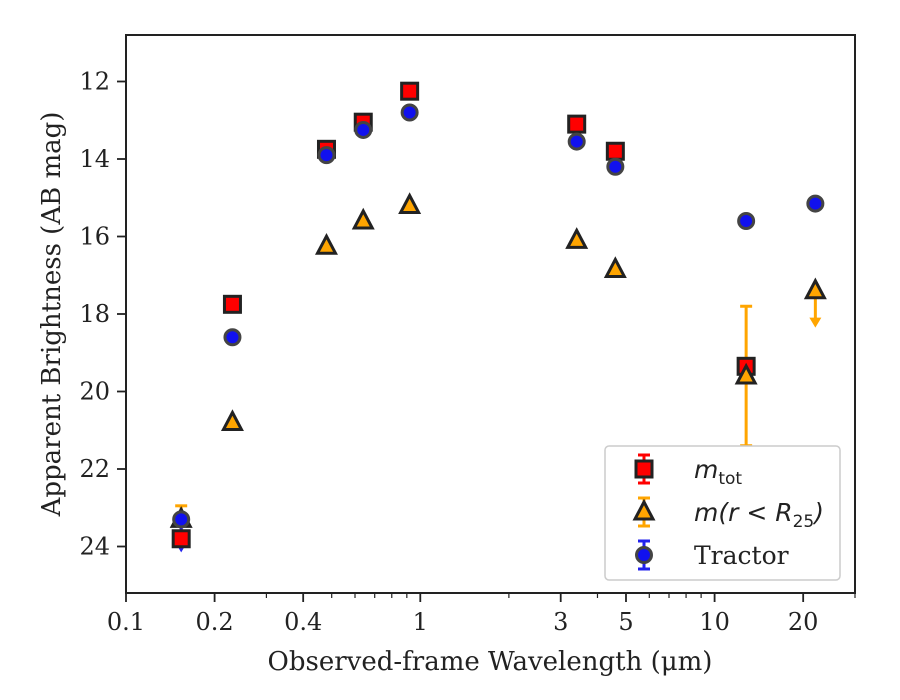  I want to click on x-tick-label: 0.1, so click(126, 622).